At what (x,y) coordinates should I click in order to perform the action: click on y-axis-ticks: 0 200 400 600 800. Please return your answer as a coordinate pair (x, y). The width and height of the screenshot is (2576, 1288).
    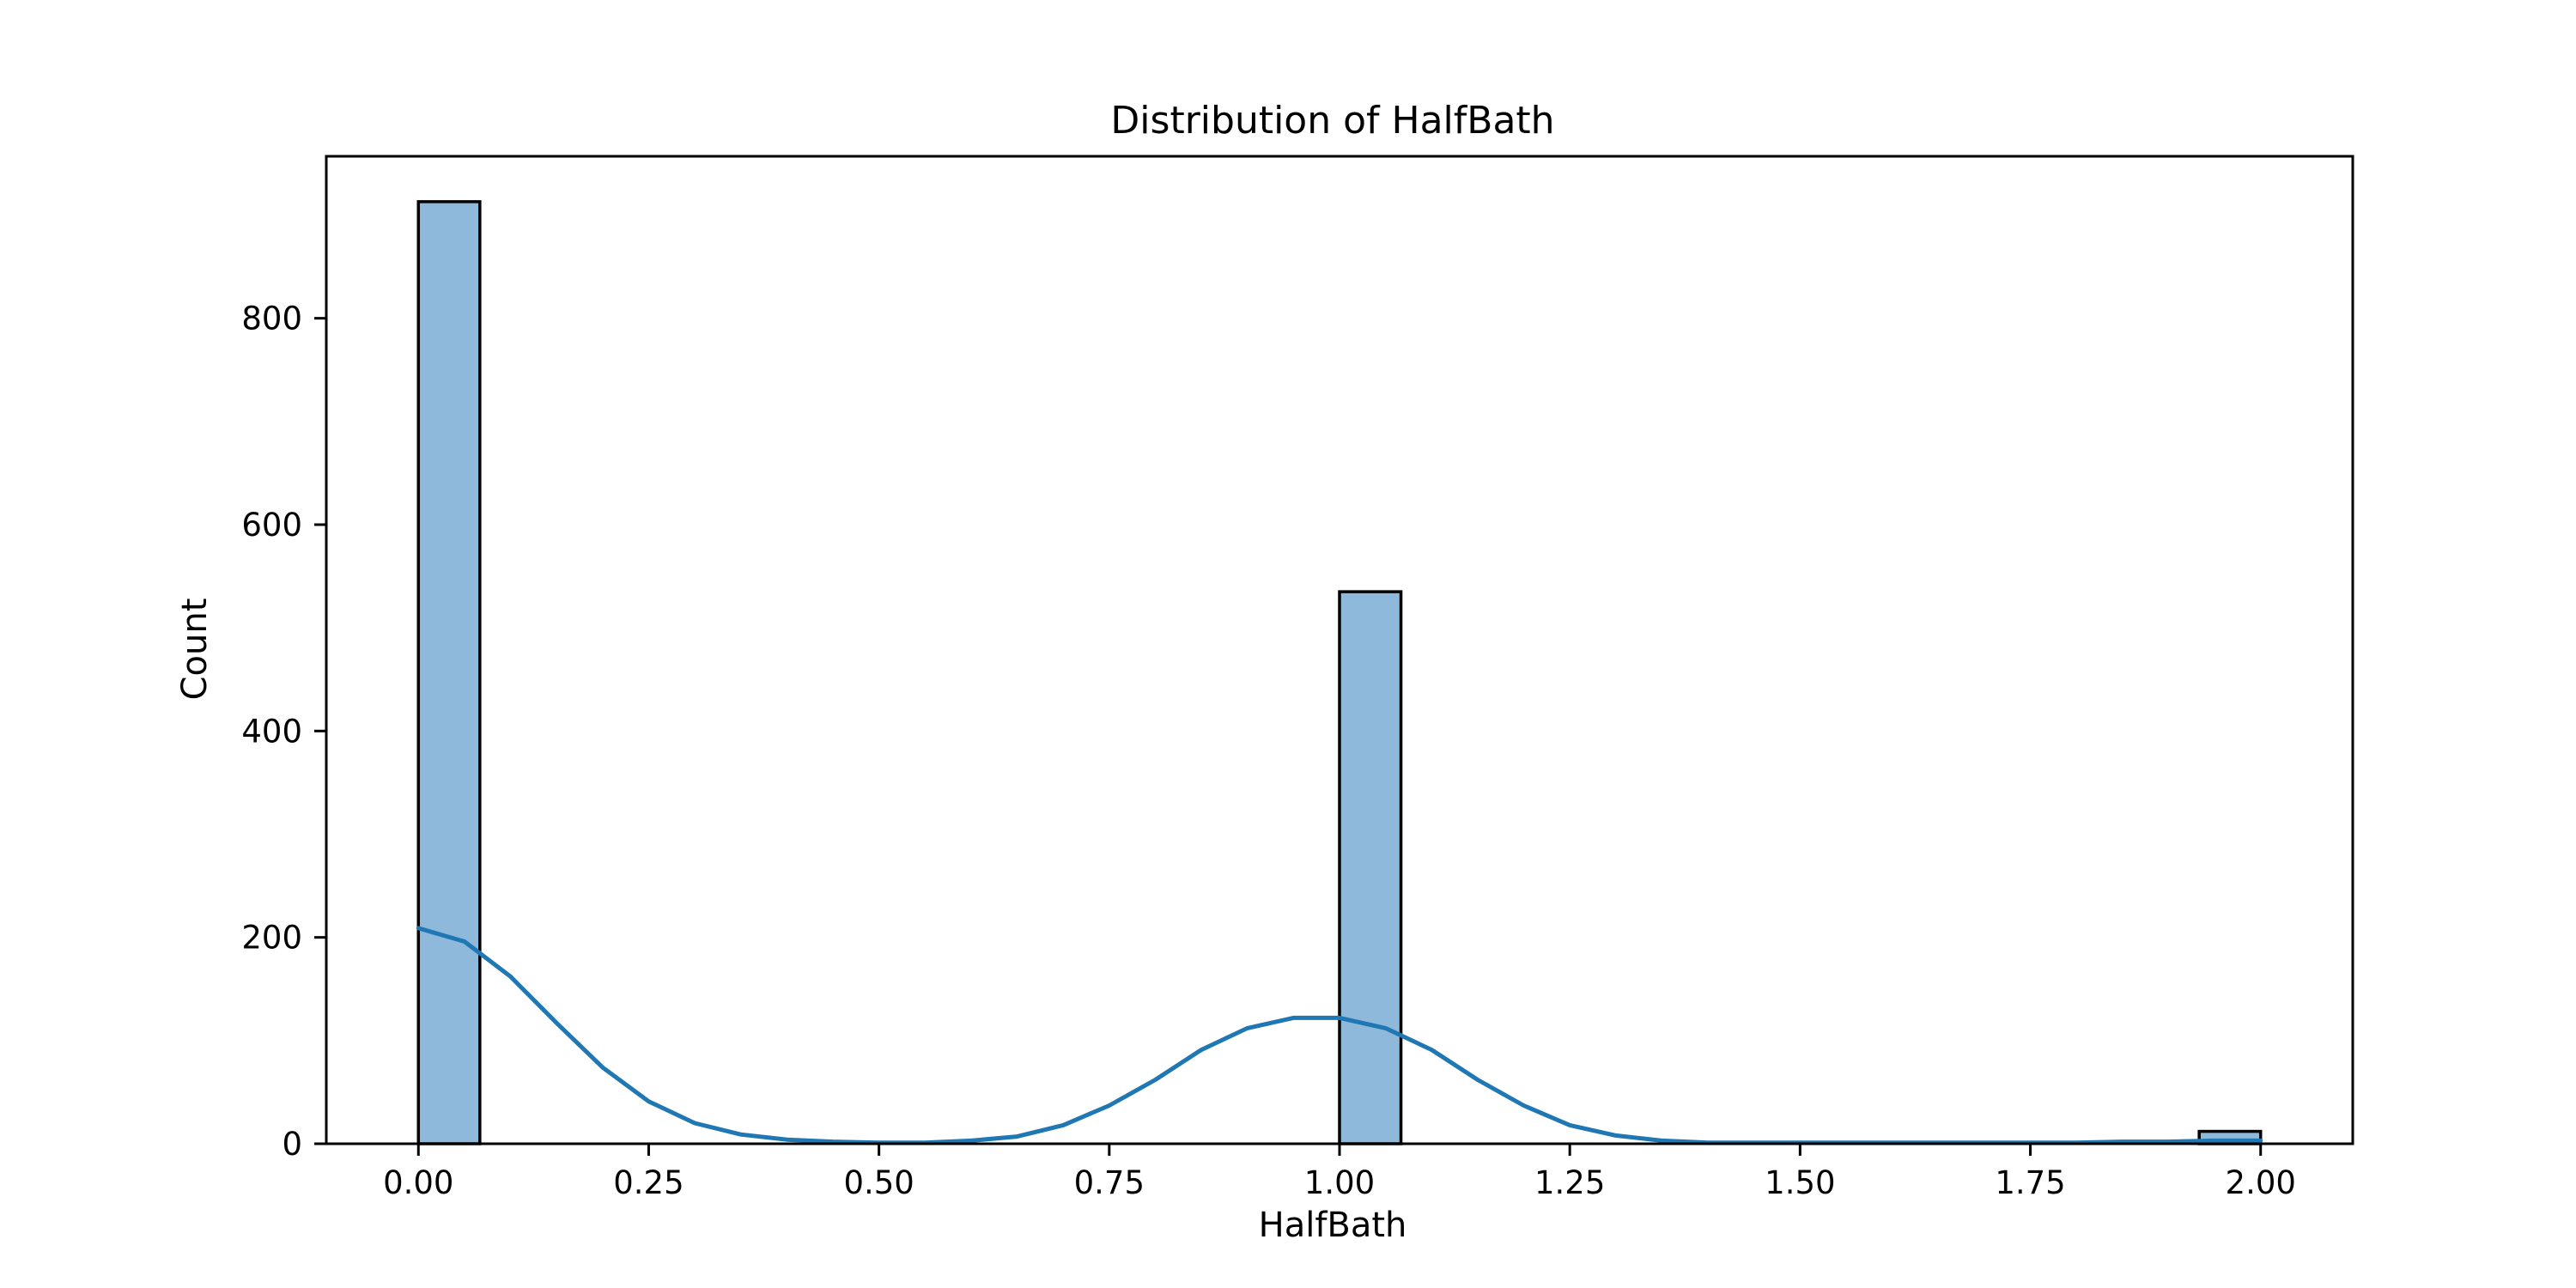
    Looking at the image, I should click on (283, 732).